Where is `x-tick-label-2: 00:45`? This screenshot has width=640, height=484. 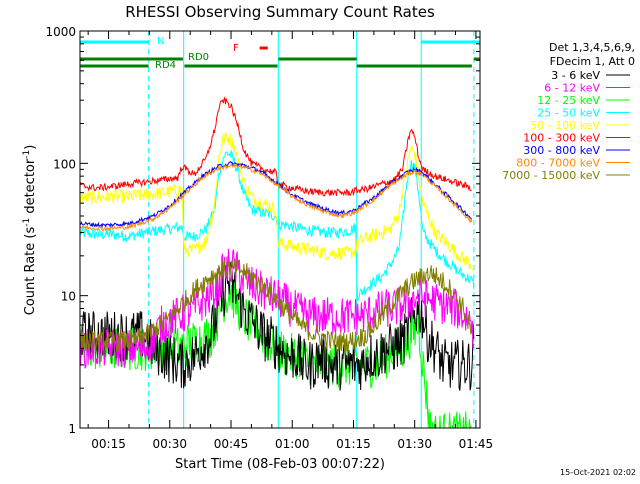 x-tick-label-2: 00:45 is located at coordinates (231, 444).